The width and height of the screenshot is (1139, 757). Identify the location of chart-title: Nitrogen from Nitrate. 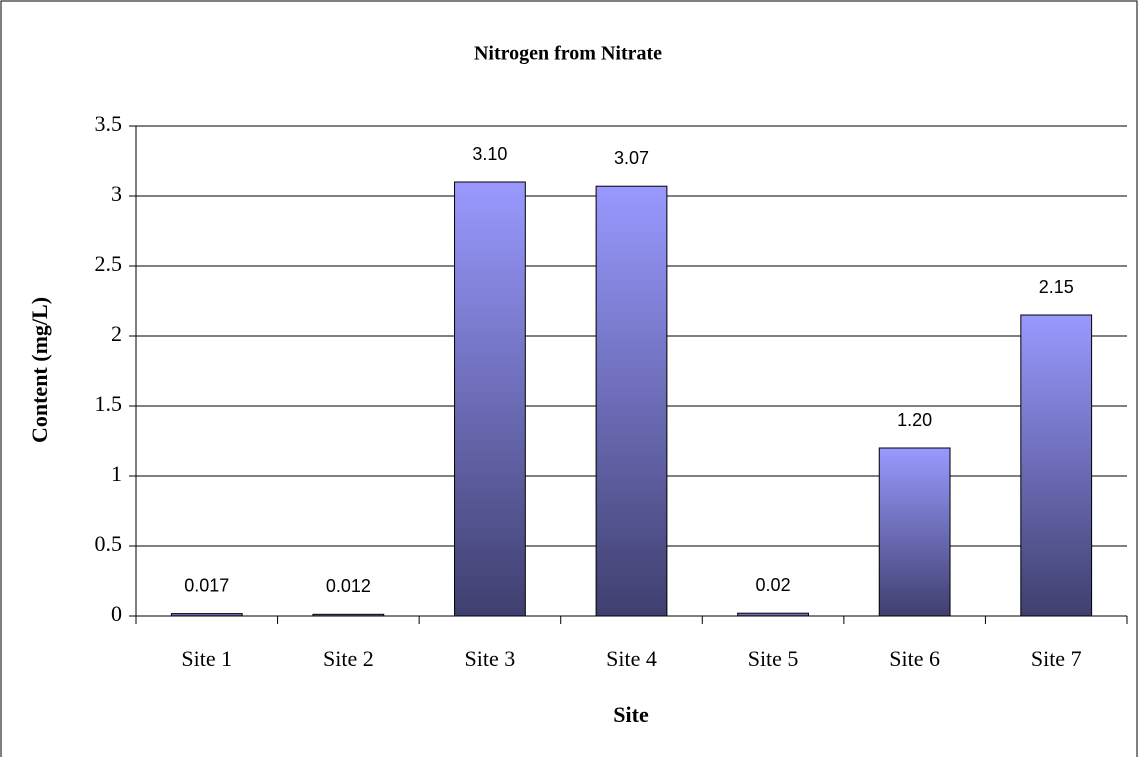
(568, 54).